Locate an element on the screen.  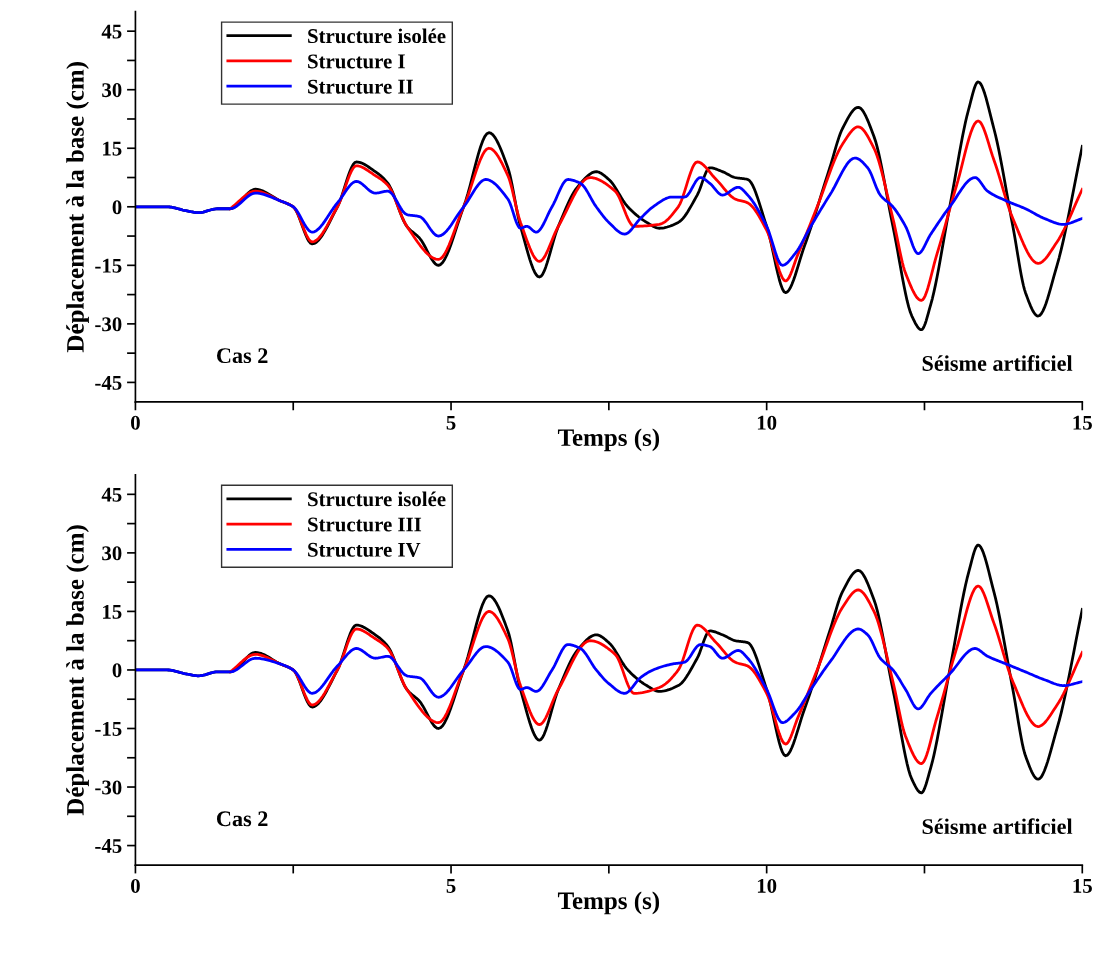
legend-label: Structure II is located at coordinates (360, 86).